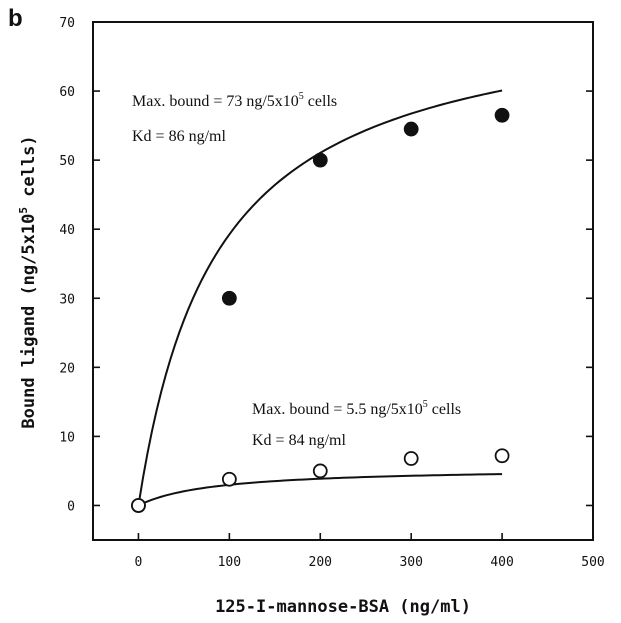 The width and height of the screenshot is (621, 623). Describe the element at coordinates (67, 92) in the screenshot. I see `y-tick-label: 60` at that location.